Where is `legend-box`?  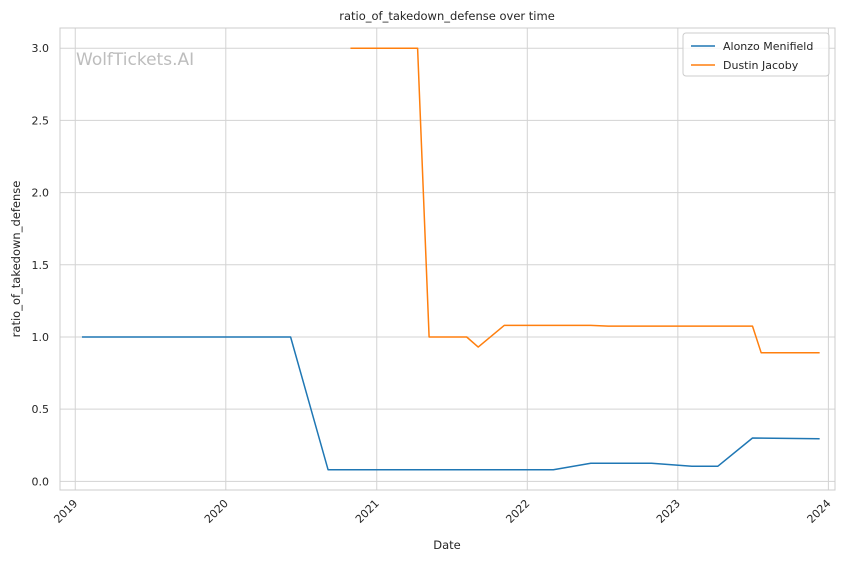 legend-box is located at coordinates (756, 54).